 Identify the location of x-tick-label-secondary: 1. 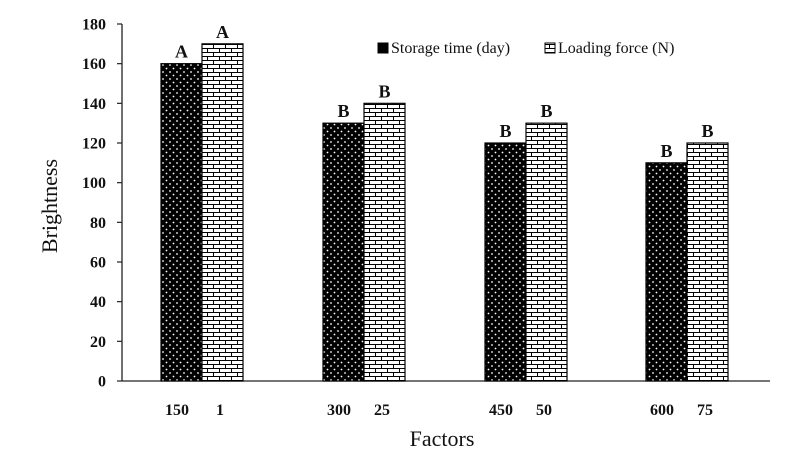
(220, 410).